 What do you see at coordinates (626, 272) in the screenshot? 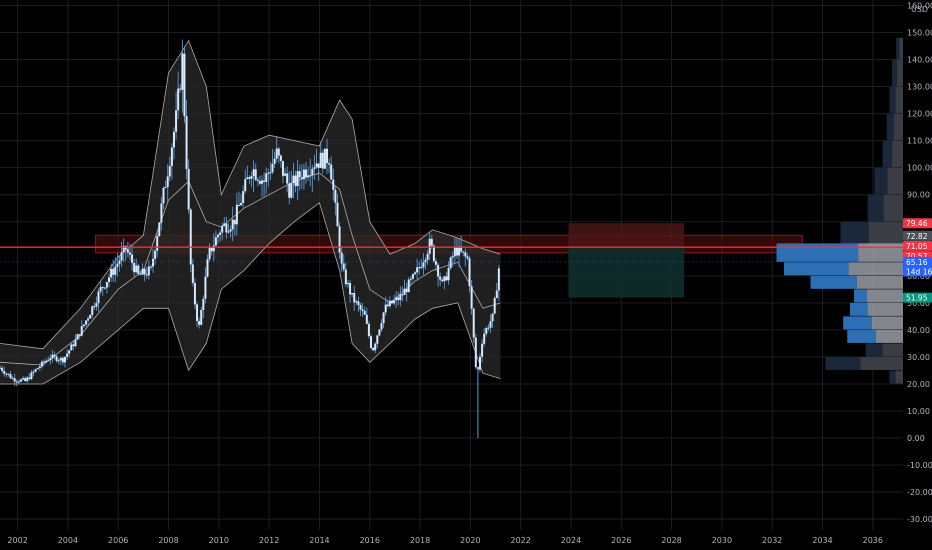
I see `take-profit-zone` at bounding box center [626, 272].